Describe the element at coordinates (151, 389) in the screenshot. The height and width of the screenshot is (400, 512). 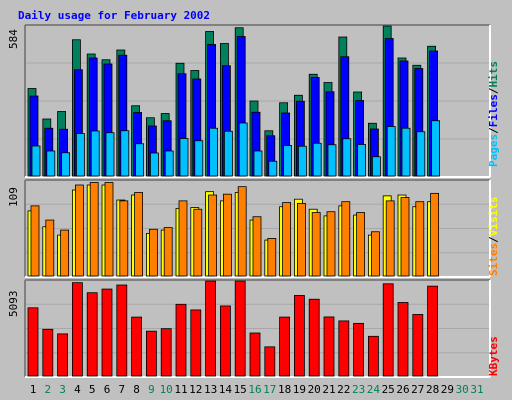
I see `x-tick-label-day-9: 9` at that location.